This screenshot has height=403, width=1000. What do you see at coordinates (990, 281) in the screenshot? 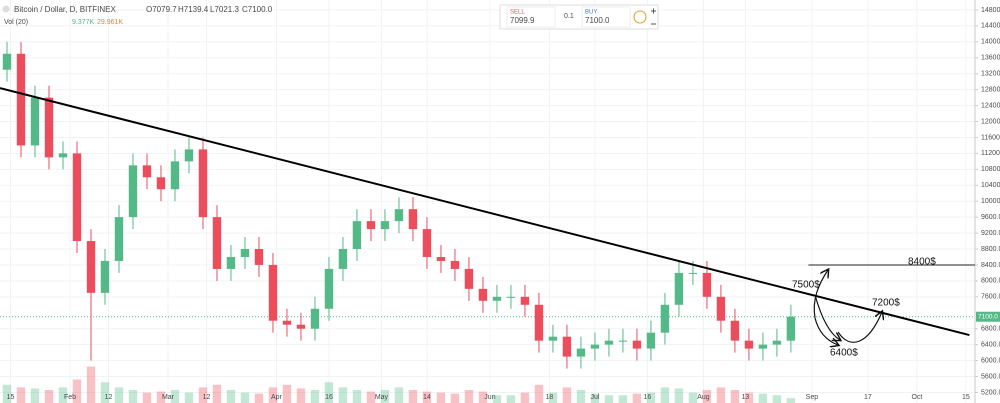
I see `y-tick-label: 8000.0` at bounding box center [990, 281].